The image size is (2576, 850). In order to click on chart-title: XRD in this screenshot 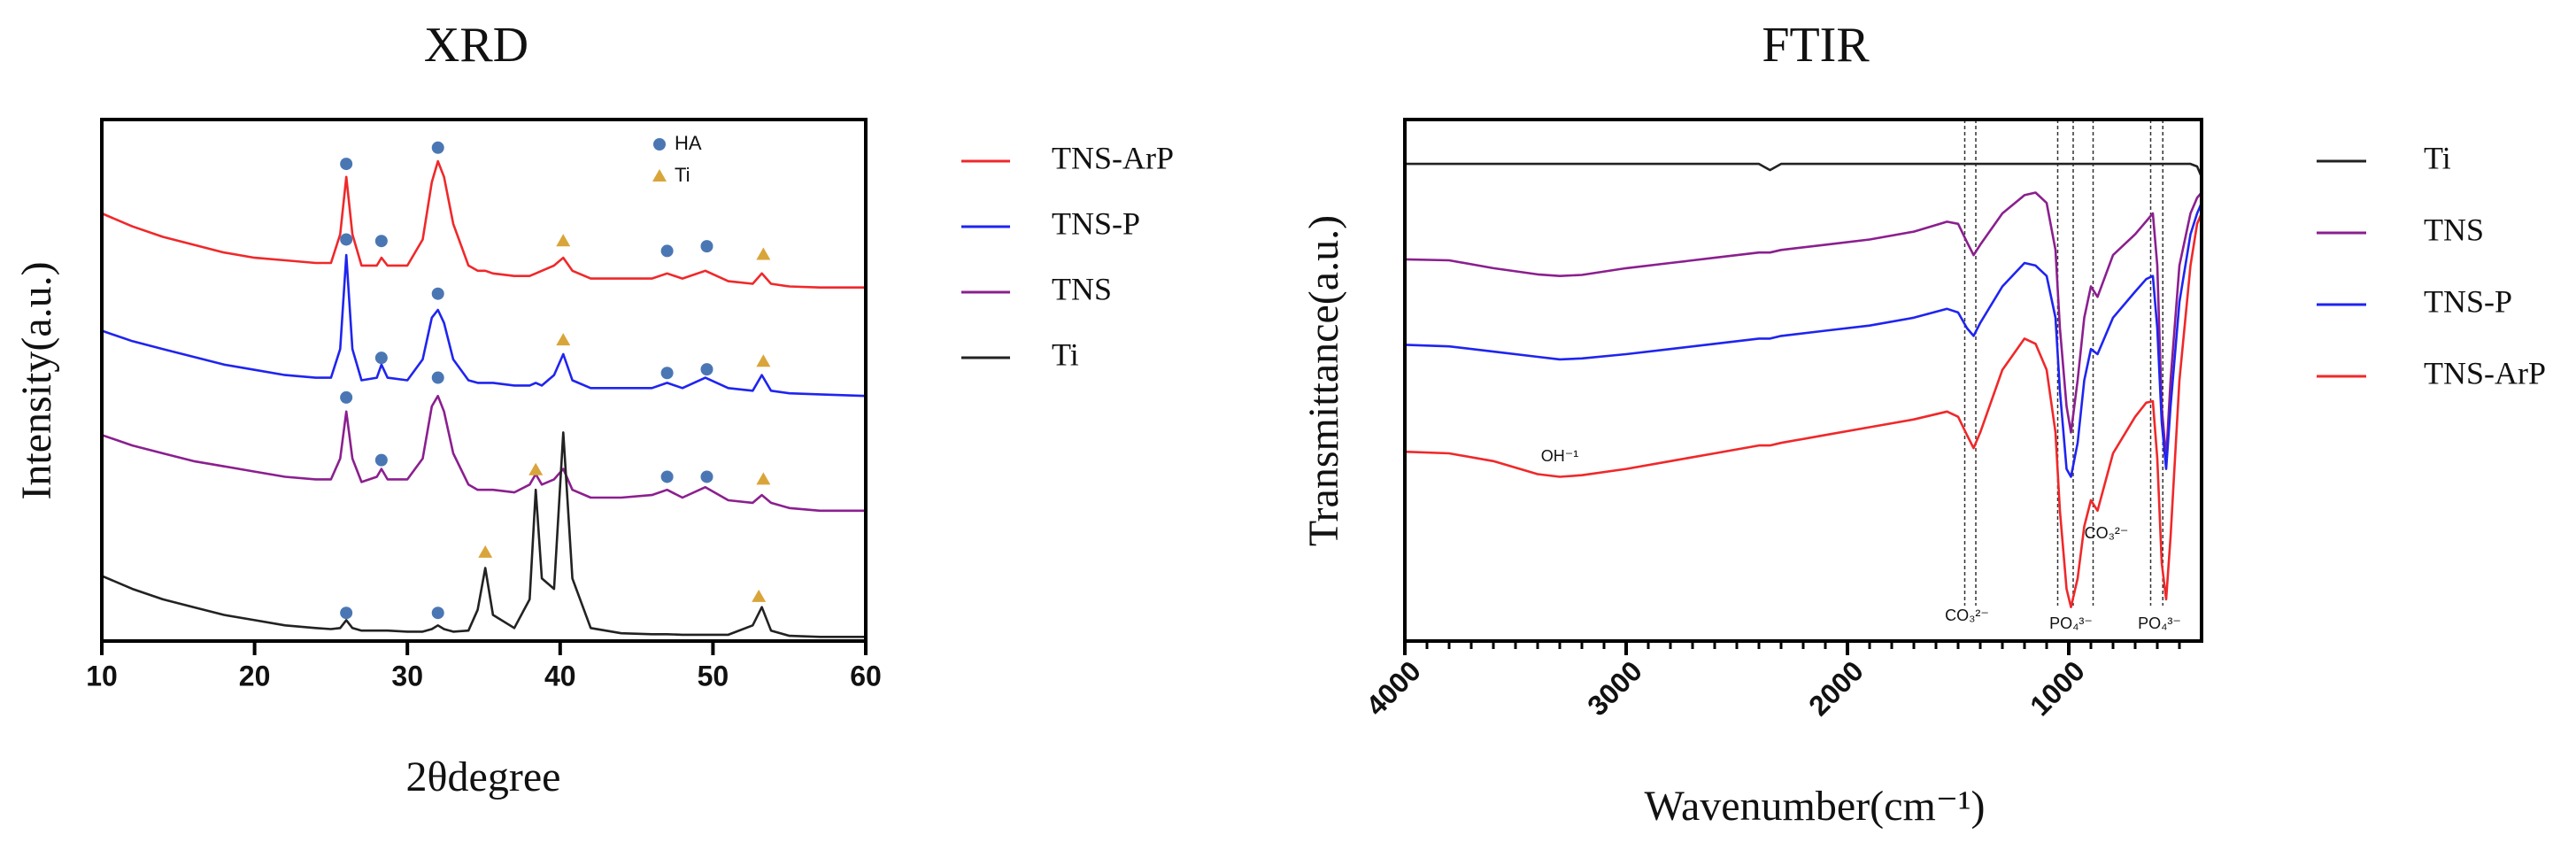, I will do `click(476, 45)`.